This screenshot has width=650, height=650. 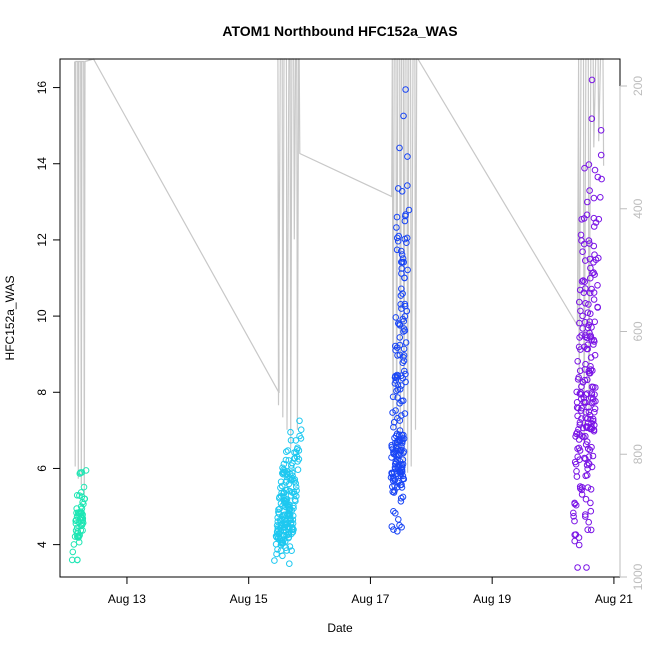 What do you see at coordinates (42, 392) in the screenshot?
I see `y-tick-label: 8` at bounding box center [42, 392].